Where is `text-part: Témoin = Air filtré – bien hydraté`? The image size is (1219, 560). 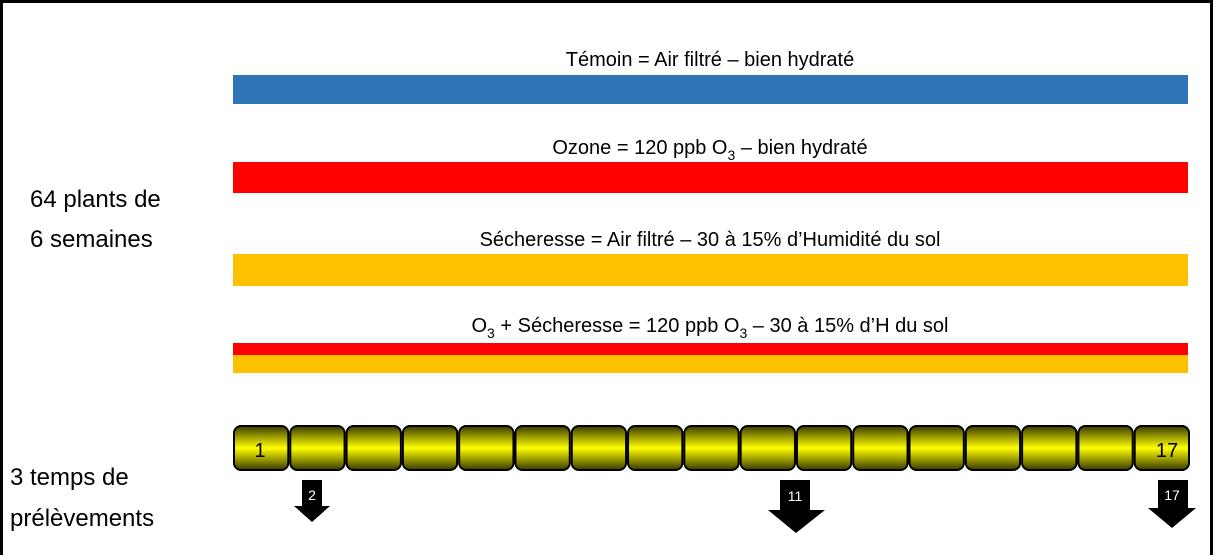 text-part: Témoin = Air filtré – bien hydraté is located at coordinates (710, 60).